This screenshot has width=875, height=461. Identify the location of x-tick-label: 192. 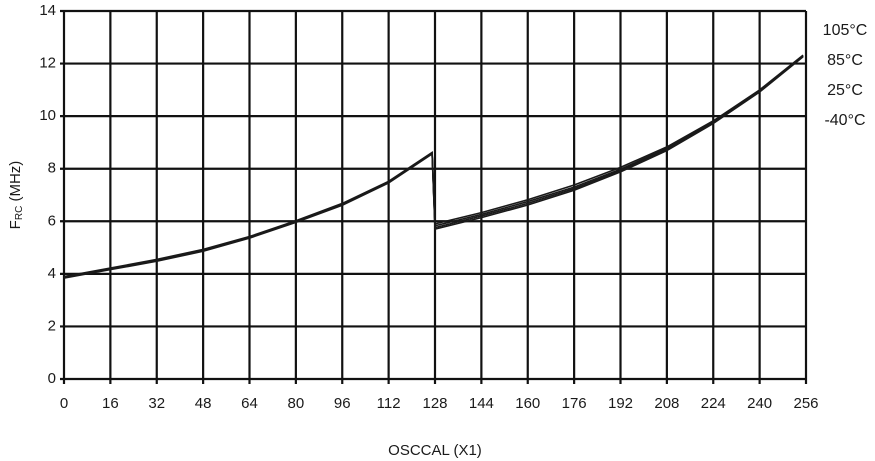
(620, 403).